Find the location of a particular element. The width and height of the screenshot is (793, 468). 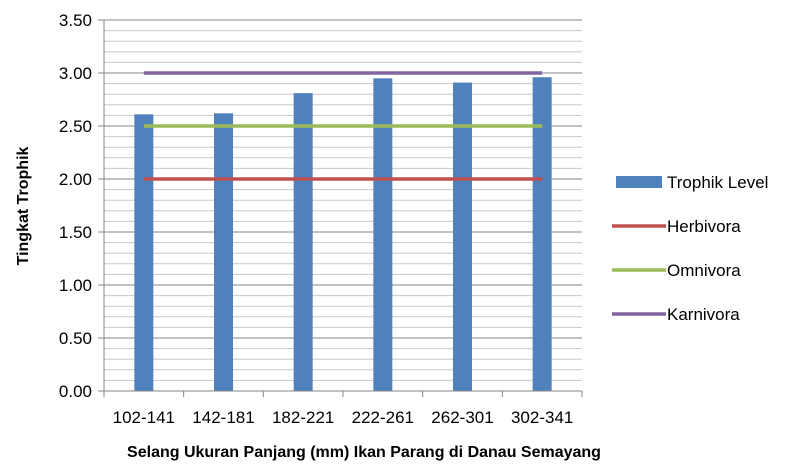

y-tick-label: 3.00 is located at coordinates (75, 73).